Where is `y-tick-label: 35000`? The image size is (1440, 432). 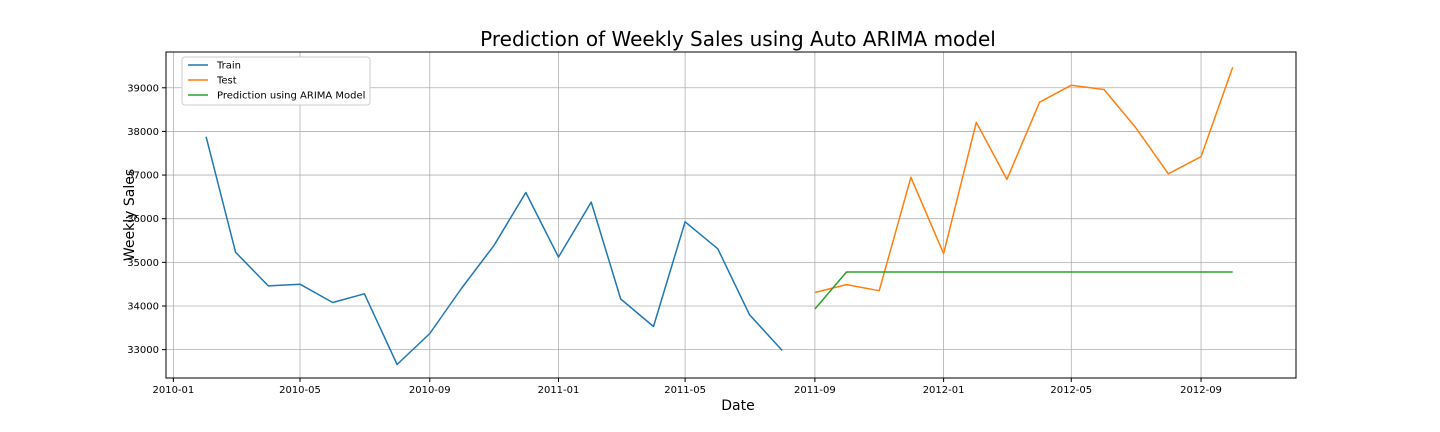
y-tick-label: 35000 is located at coordinates (143, 263).